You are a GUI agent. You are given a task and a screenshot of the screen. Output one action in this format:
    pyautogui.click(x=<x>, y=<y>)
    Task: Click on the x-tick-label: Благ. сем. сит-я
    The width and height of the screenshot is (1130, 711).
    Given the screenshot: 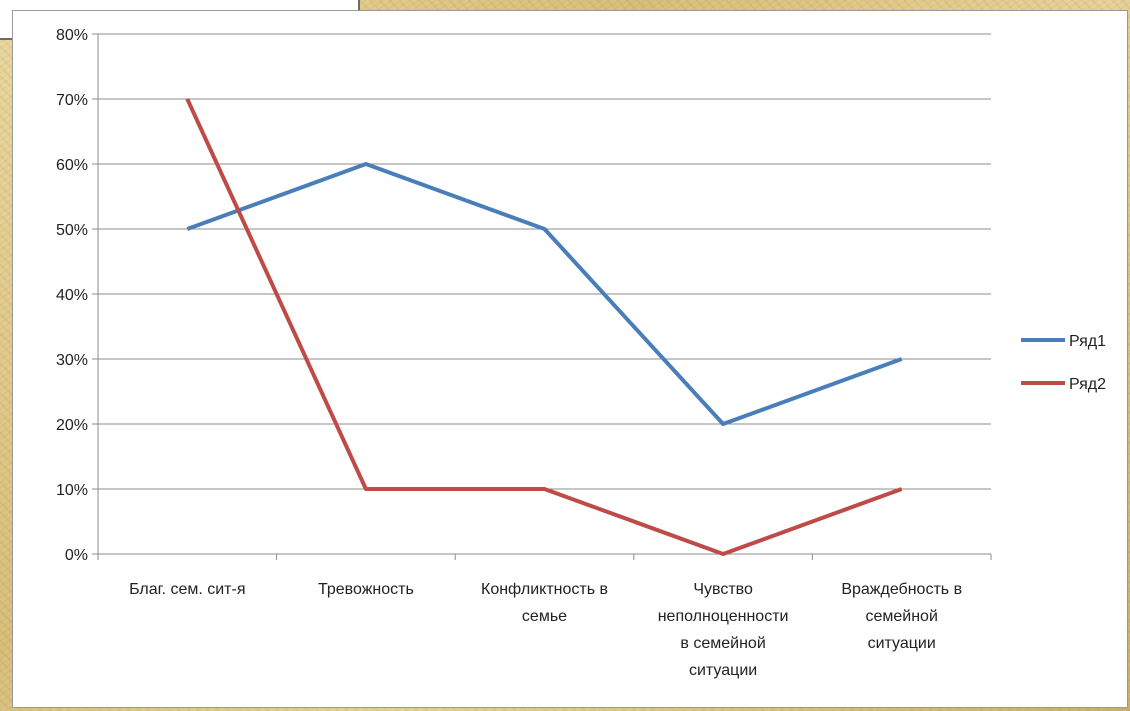 What is the action you would take?
    pyautogui.click(x=187, y=589)
    